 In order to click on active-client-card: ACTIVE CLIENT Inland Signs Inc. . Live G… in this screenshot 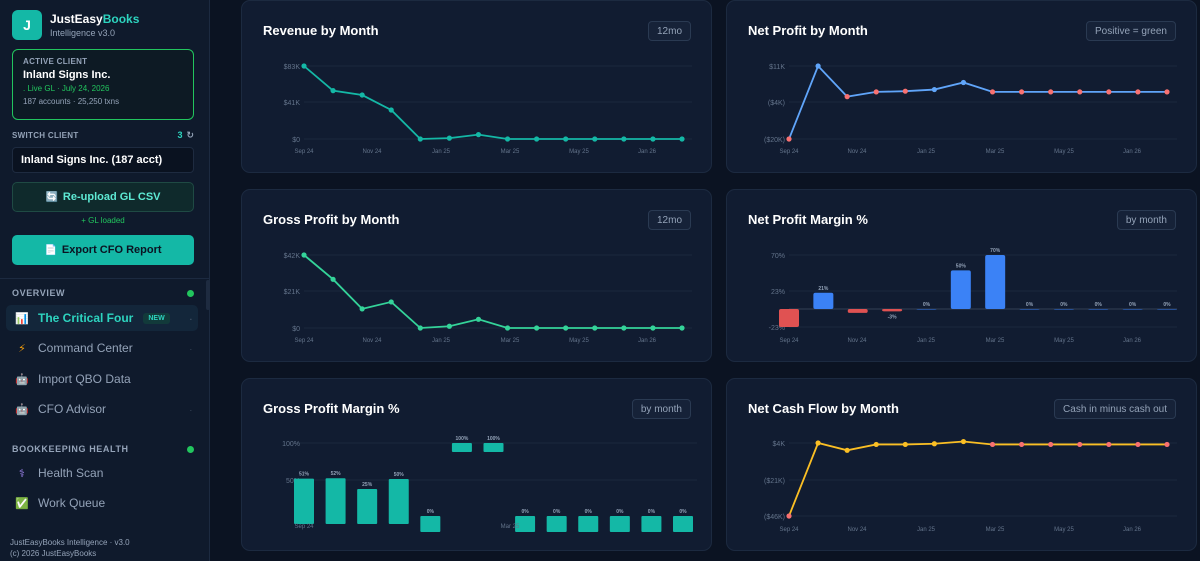, I will do `click(103, 84)`.